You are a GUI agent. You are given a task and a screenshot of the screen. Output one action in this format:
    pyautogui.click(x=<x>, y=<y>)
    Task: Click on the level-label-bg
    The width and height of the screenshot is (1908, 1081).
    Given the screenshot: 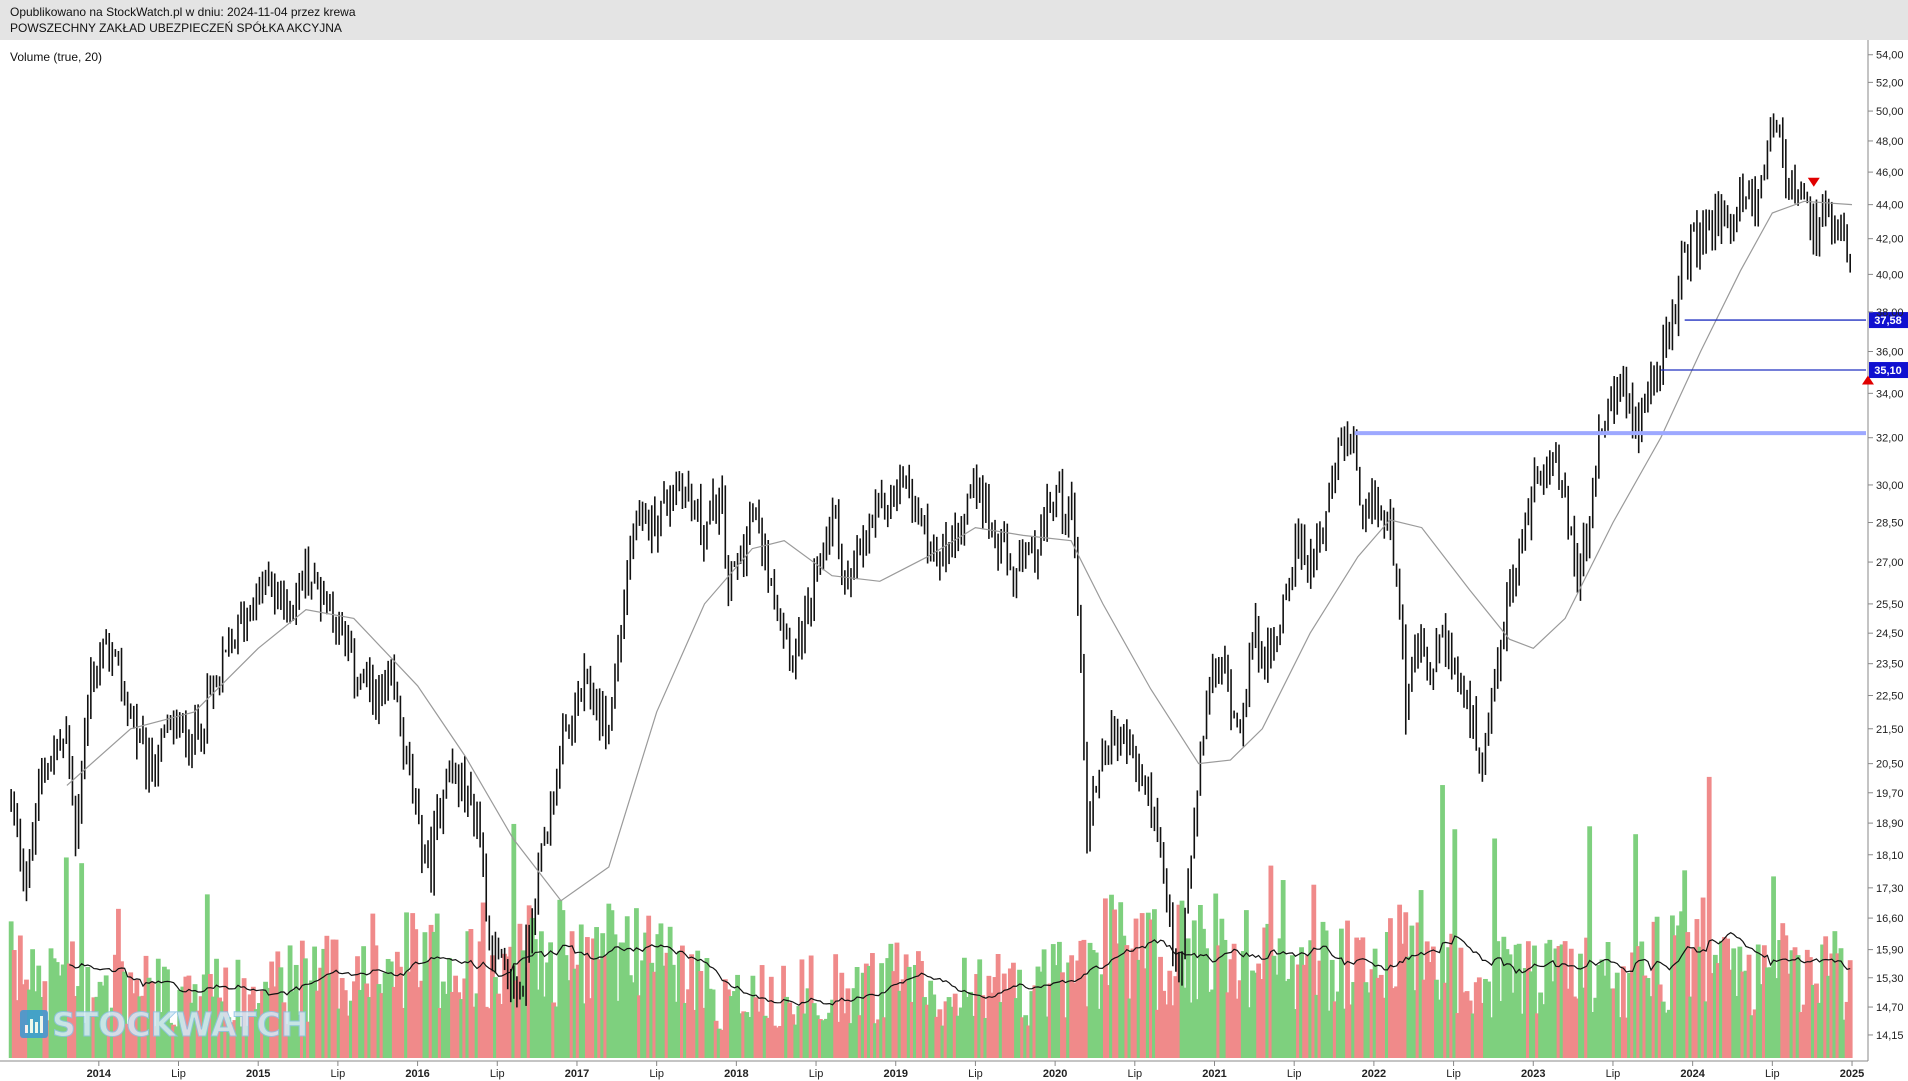 What is the action you would take?
    pyautogui.click(x=1888, y=320)
    